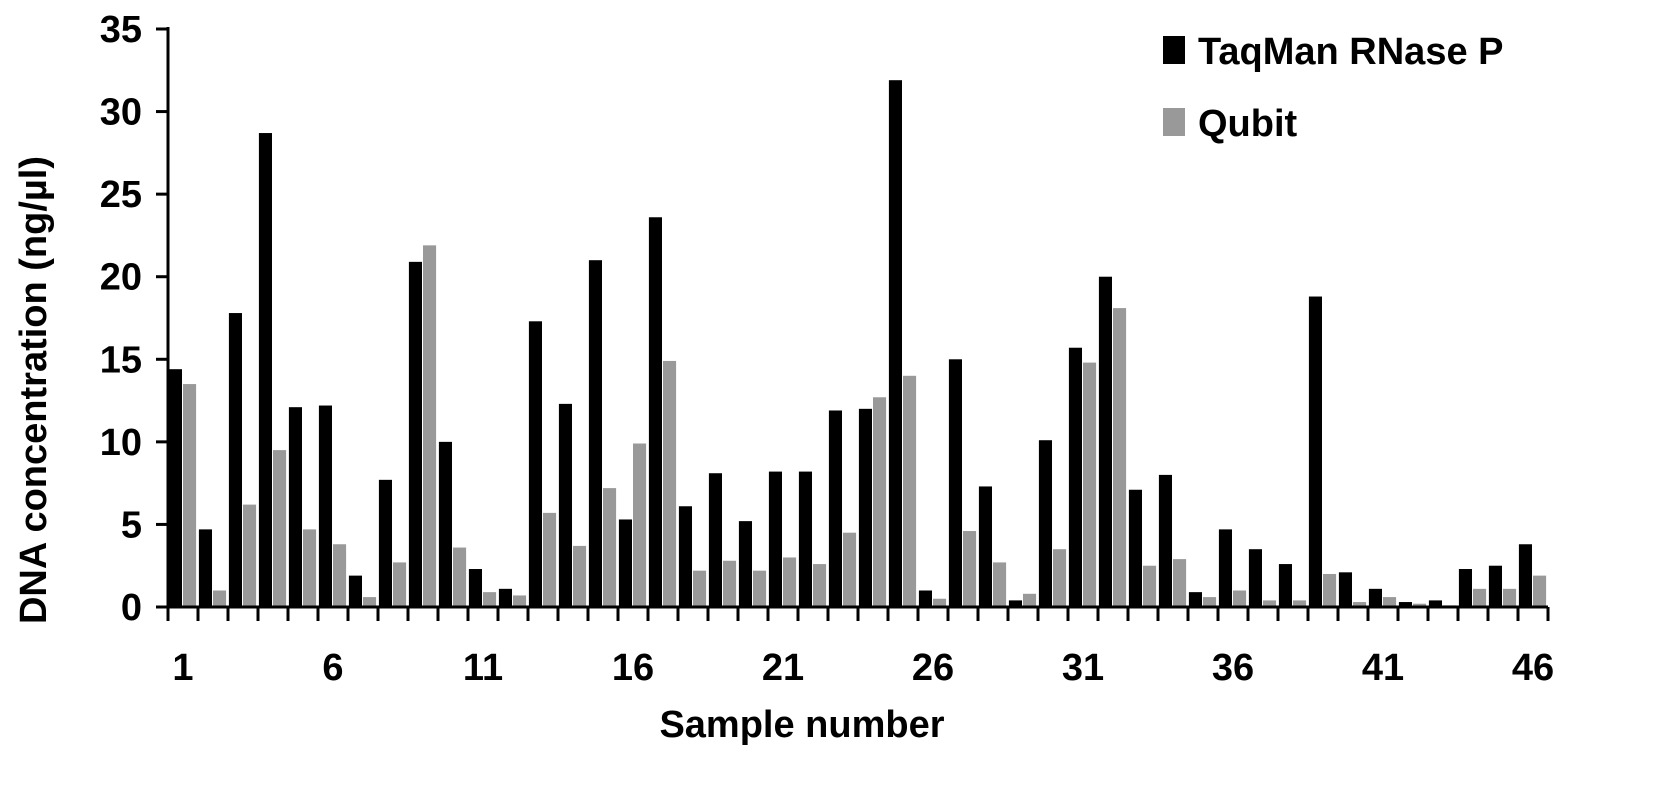  I want to click on y-axis-title: DNA concentration (ng/µl), so click(34, 390).